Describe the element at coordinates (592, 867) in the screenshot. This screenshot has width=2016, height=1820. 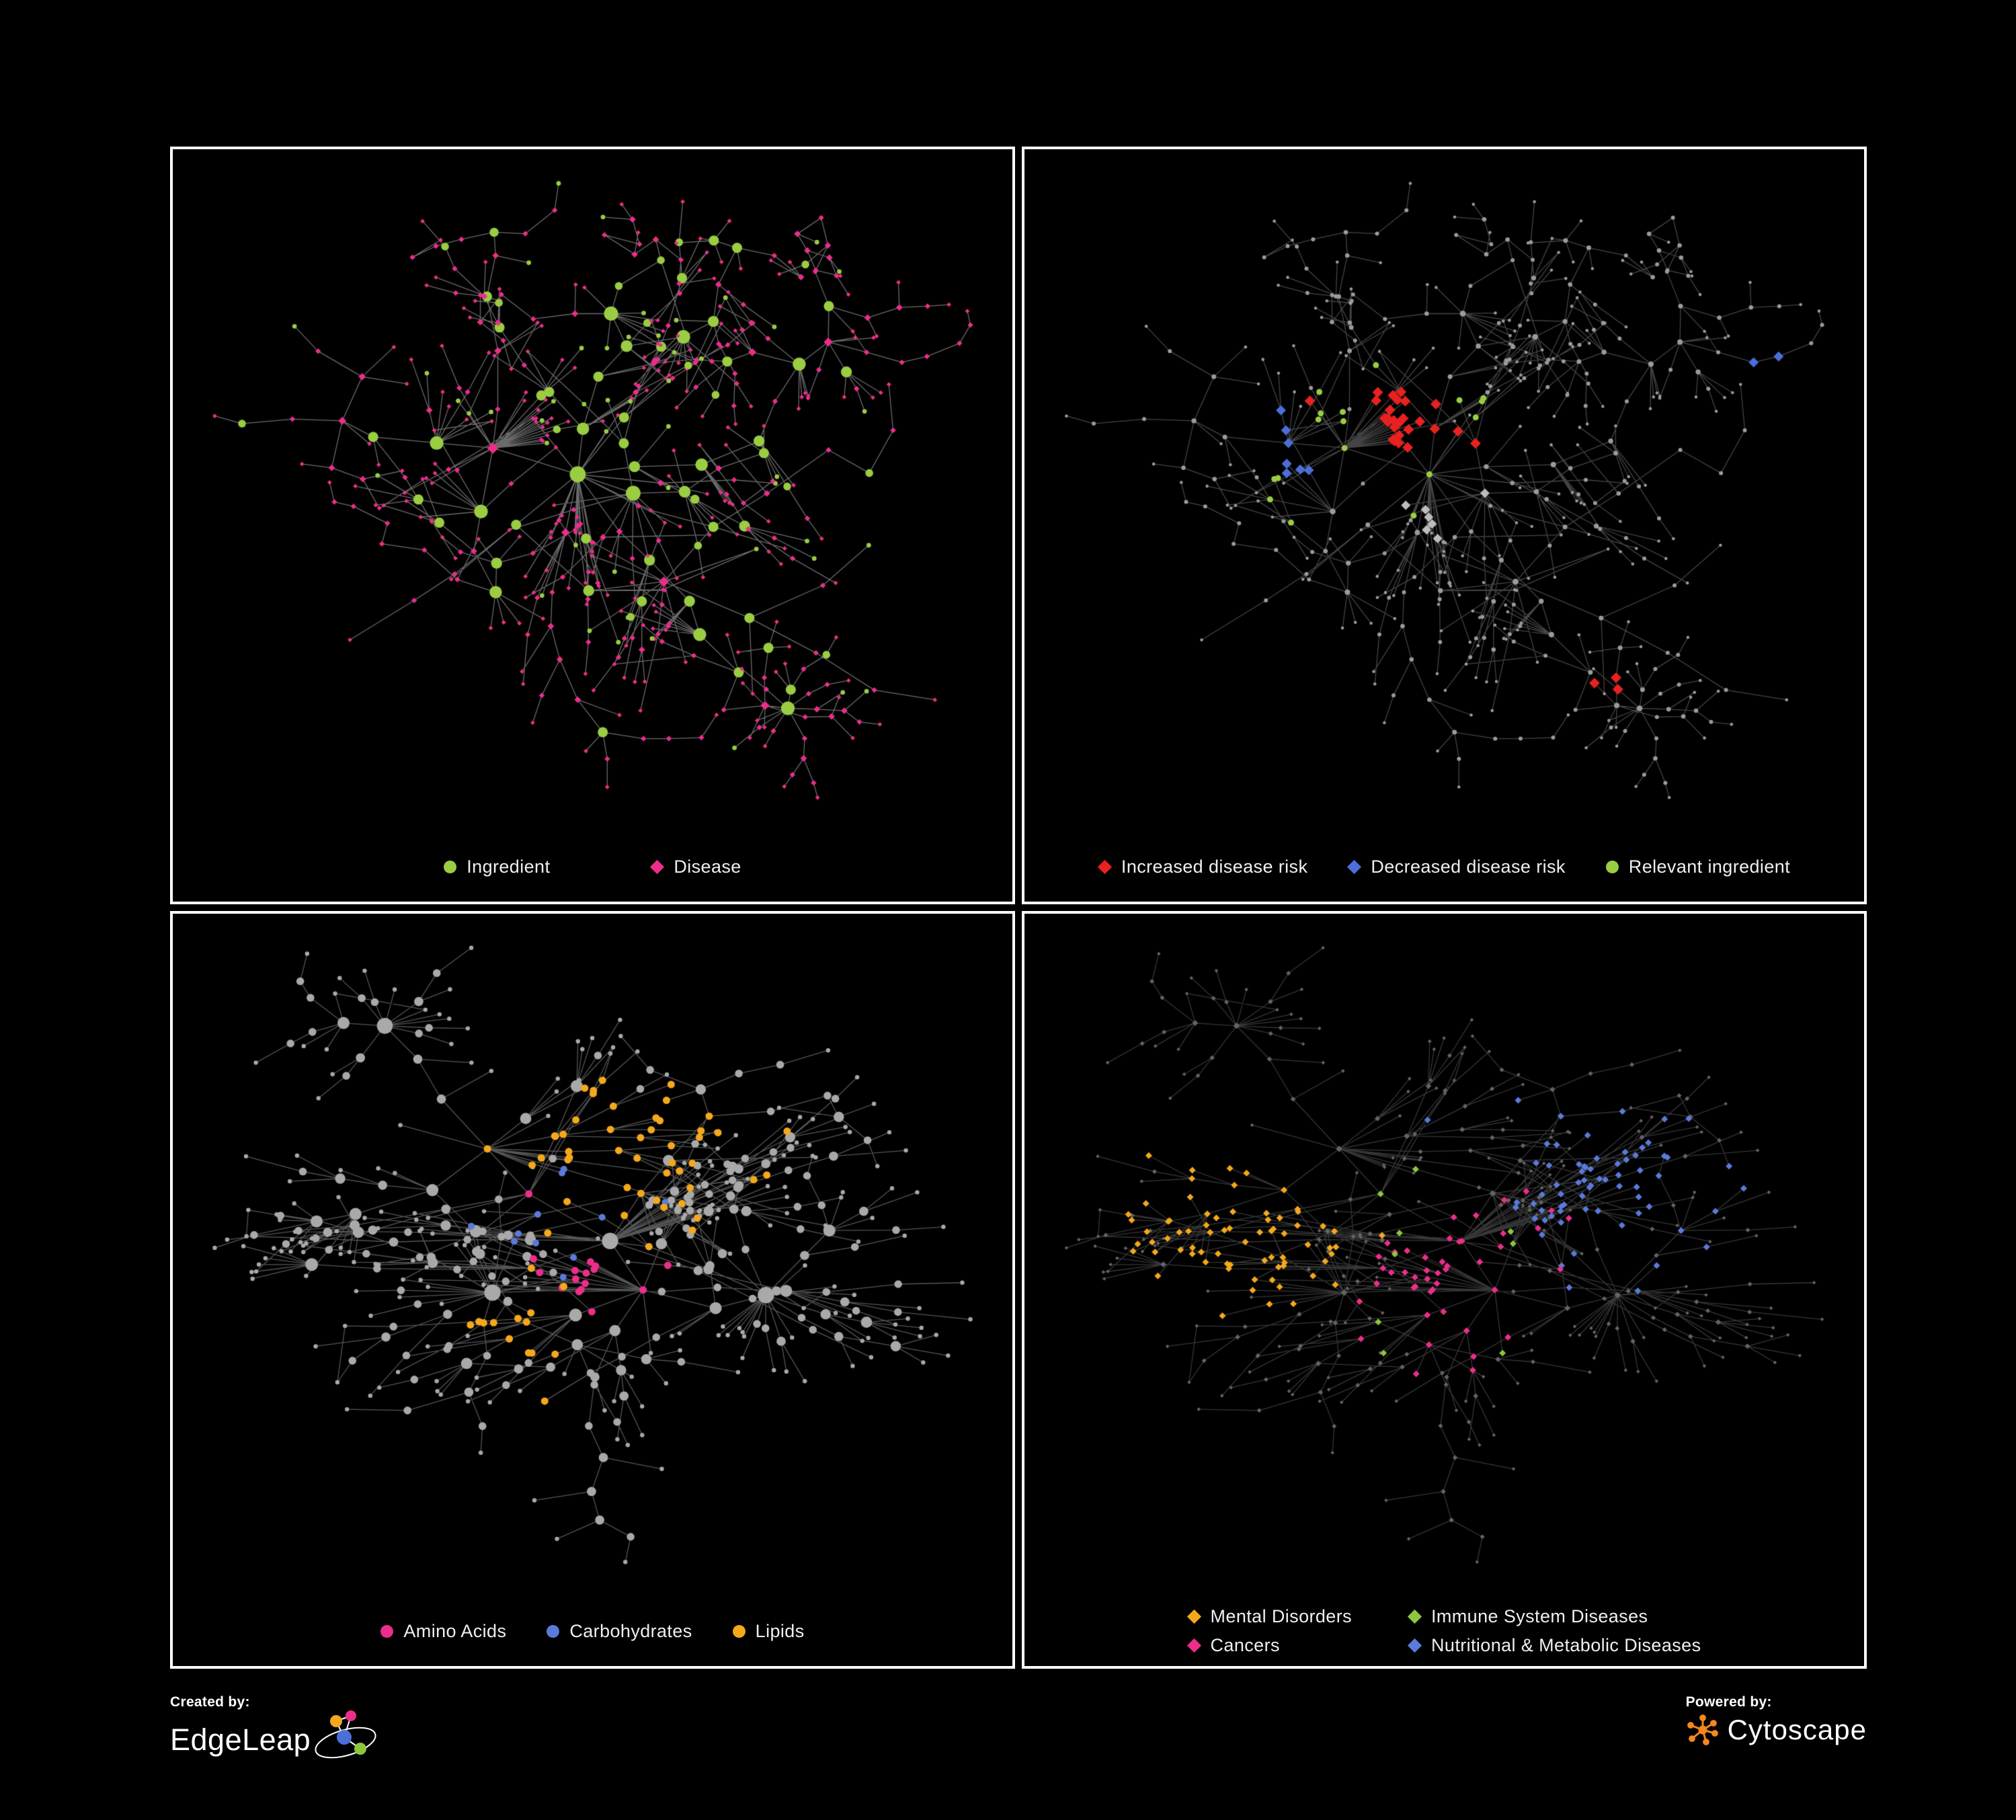
I see `legend-ingredient-disease: Ingredient Disease` at that location.